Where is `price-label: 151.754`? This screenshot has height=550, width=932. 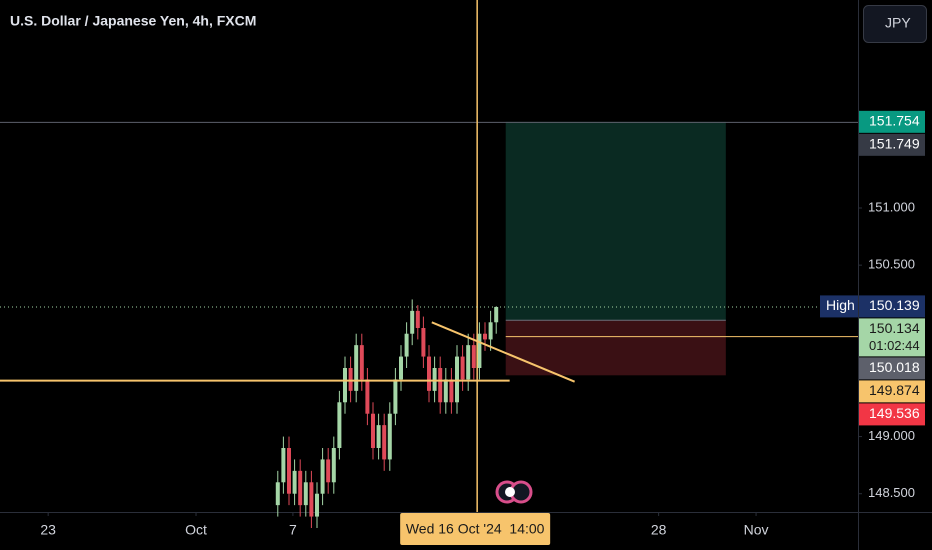
price-label: 151.754 is located at coordinates (894, 121).